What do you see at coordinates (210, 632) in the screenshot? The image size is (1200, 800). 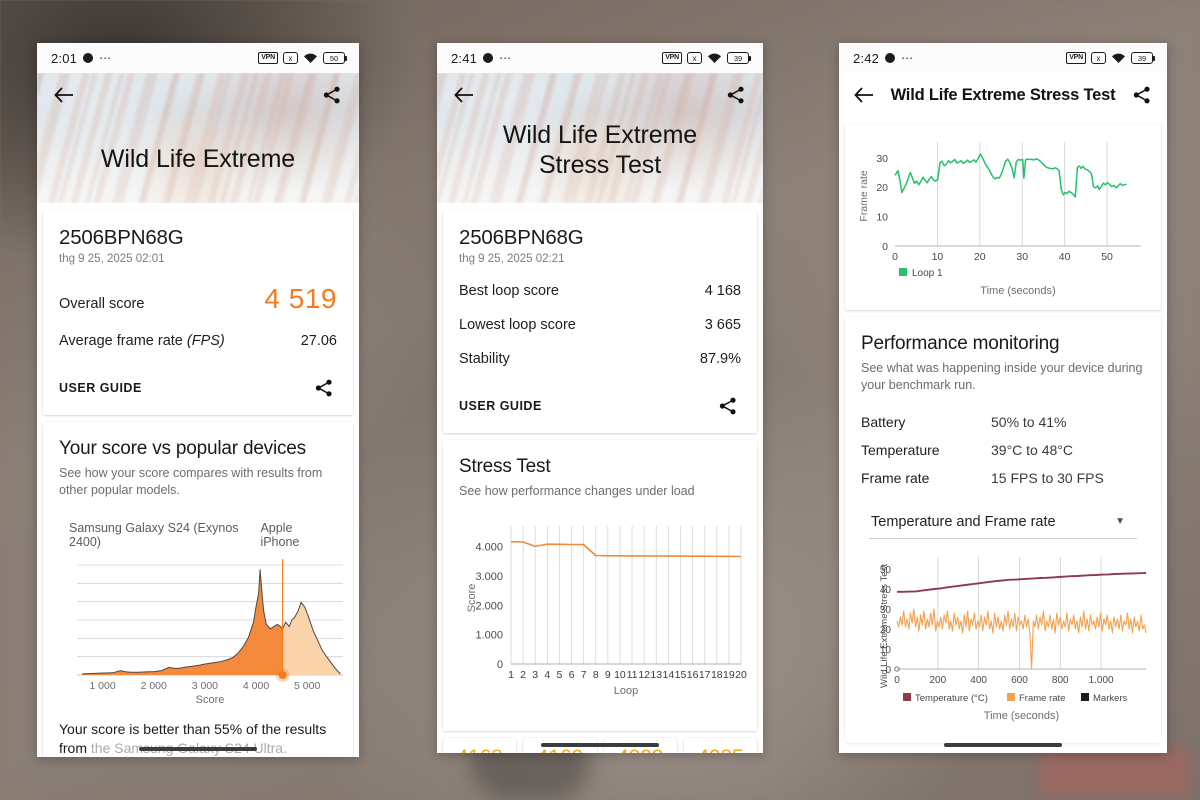 I see `score-histogram-chart: 1 000 2 000 3 000 4 000 5 000 Score` at bounding box center [210, 632].